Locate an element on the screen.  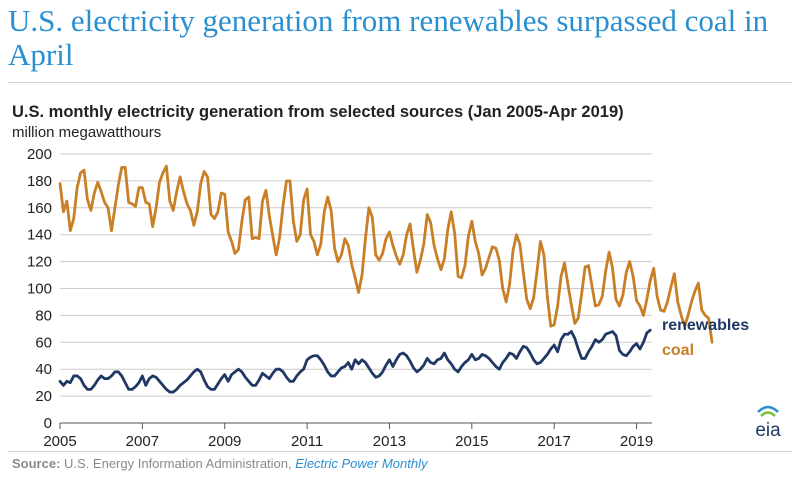
y-tick-label: 0 is located at coordinates (48, 423).